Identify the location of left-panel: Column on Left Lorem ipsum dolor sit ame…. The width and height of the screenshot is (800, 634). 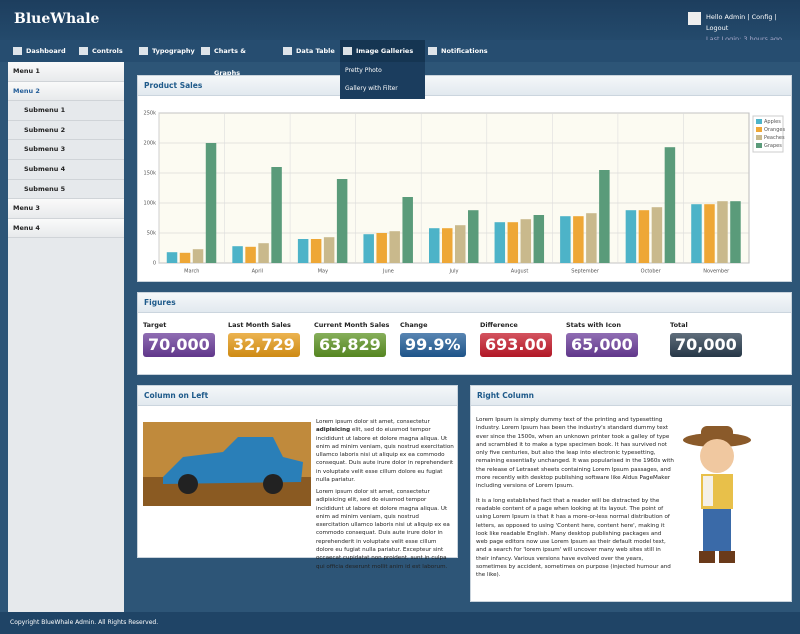
(297, 477).